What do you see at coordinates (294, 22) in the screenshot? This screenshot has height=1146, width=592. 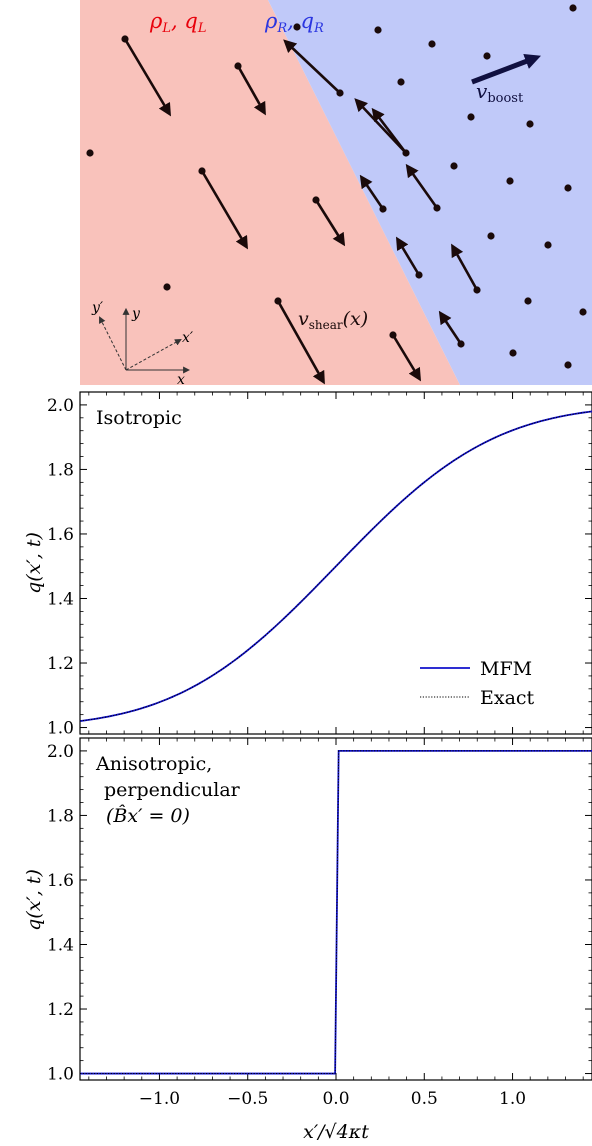 I see `right-region-label: ρR, qR` at bounding box center [294, 22].